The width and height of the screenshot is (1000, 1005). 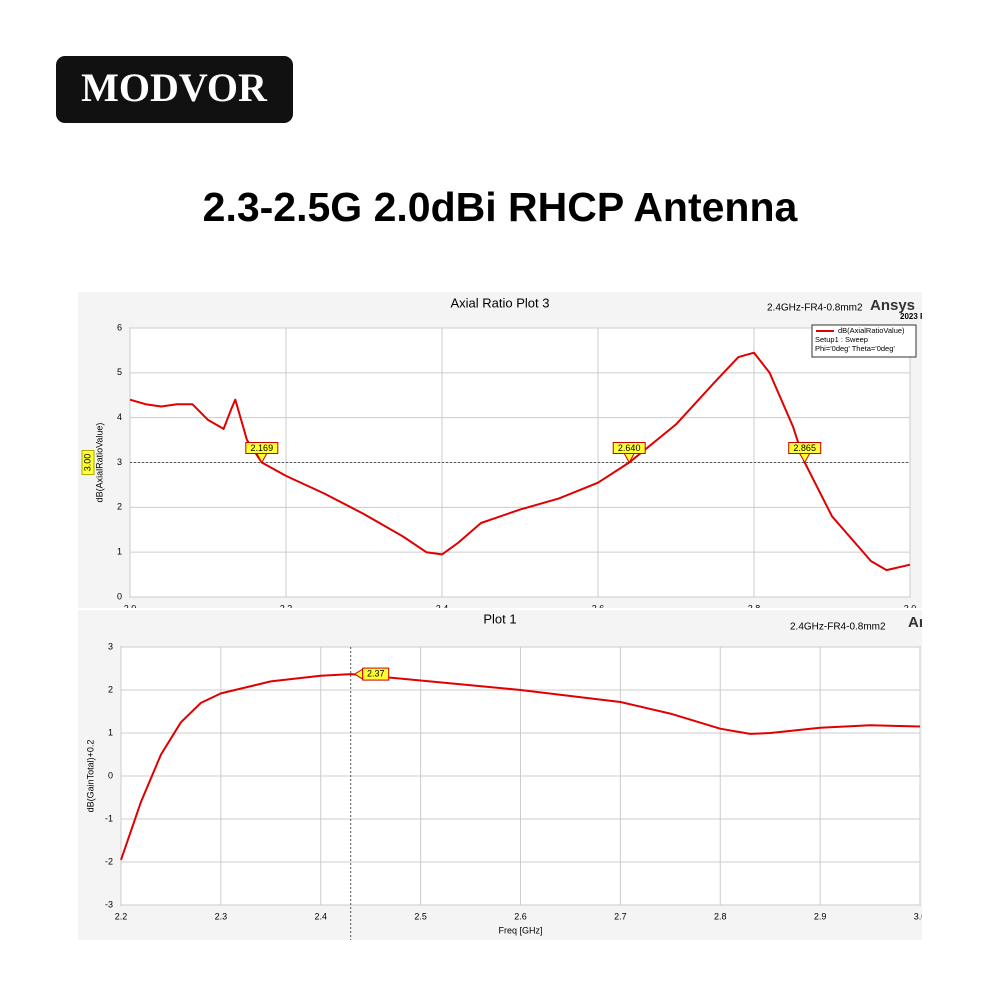 I want to click on marker-label: 2.865, so click(x=804, y=448).